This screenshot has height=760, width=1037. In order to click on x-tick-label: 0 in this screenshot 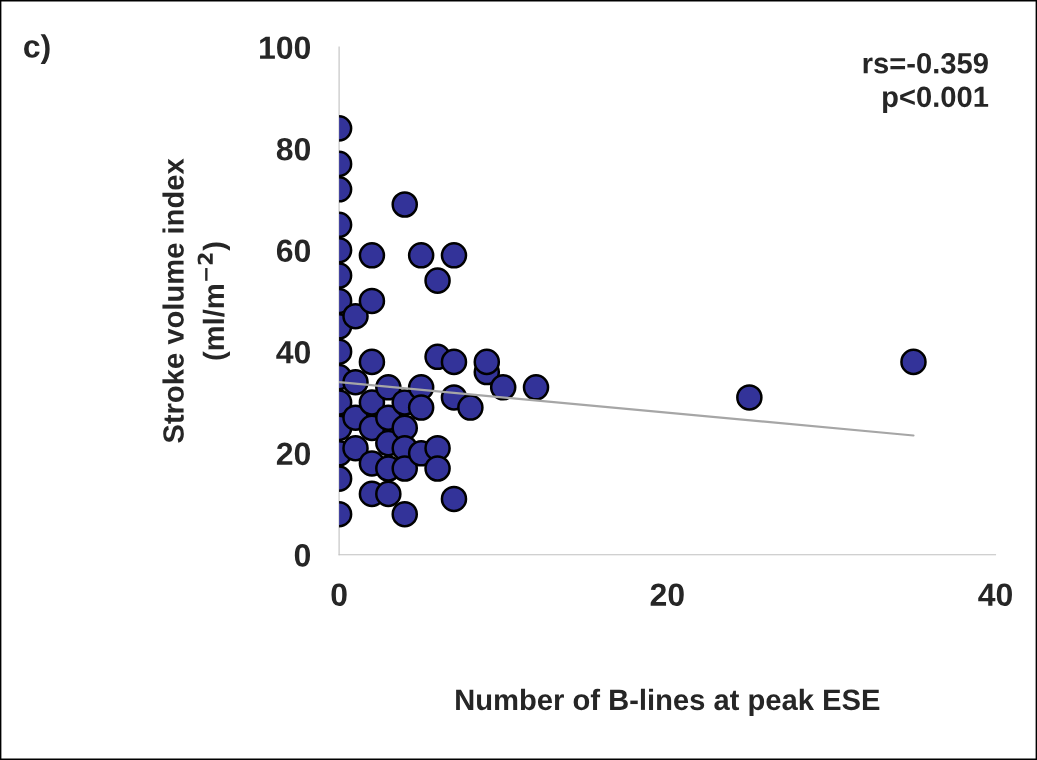, I will do `click(339, 595)`.